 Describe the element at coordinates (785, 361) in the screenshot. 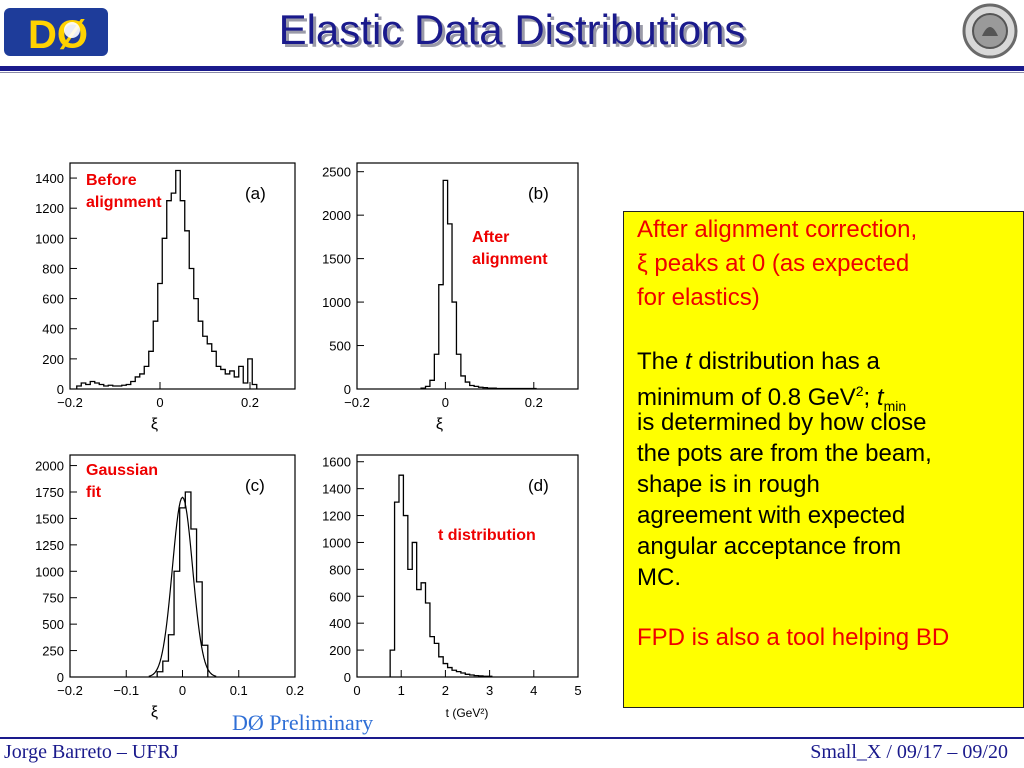

I see `summary-line-4b: distribution has a` at that location.